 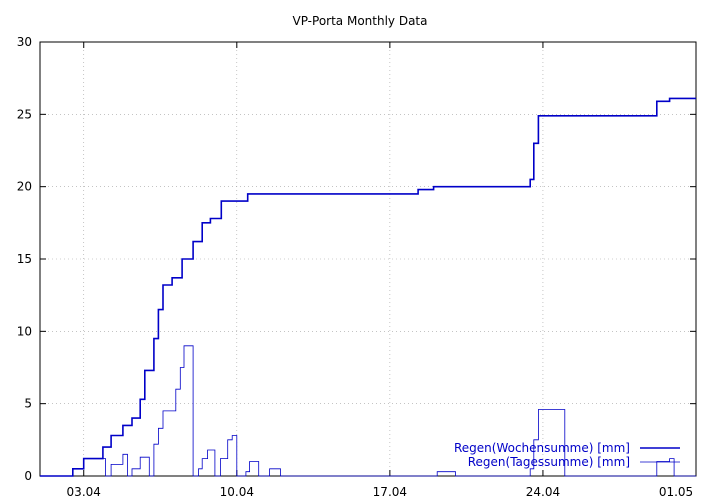 What do you see at coordinates (360, 21) in the screenshot?
I see `chart-title: VP-Porta Monthly Data` at bounding box center [360, 21].